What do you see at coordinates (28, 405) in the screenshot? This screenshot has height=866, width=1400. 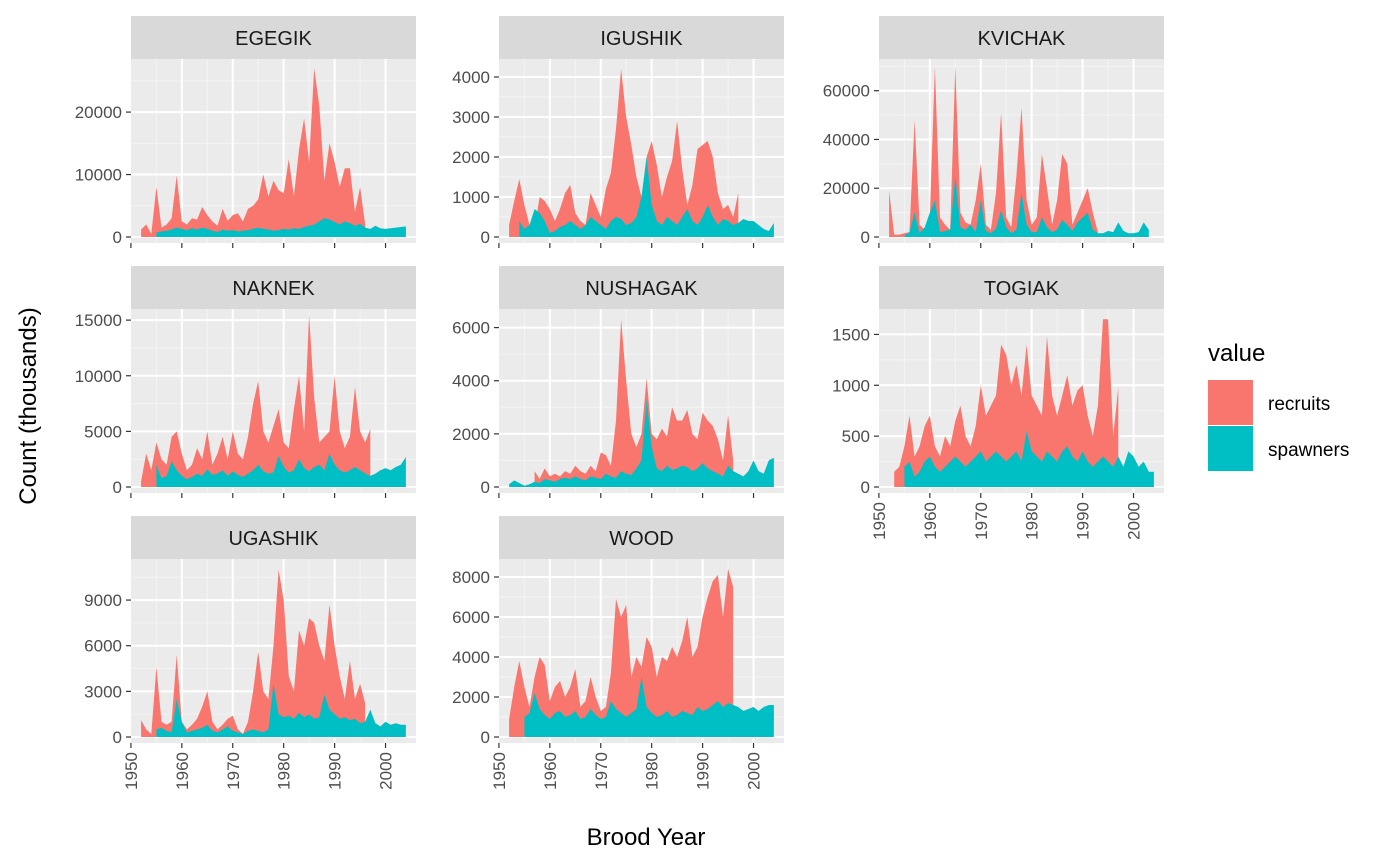 I see `y-axis-title: Count (thousands)` at bounding box center [28, 405].